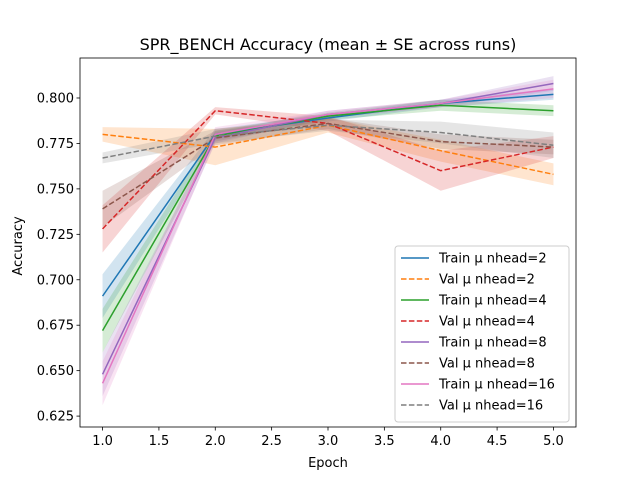 The height and width of the screenshot is (480, 640). I want to click on x-tick-label: 1.0, so click(102, 441).